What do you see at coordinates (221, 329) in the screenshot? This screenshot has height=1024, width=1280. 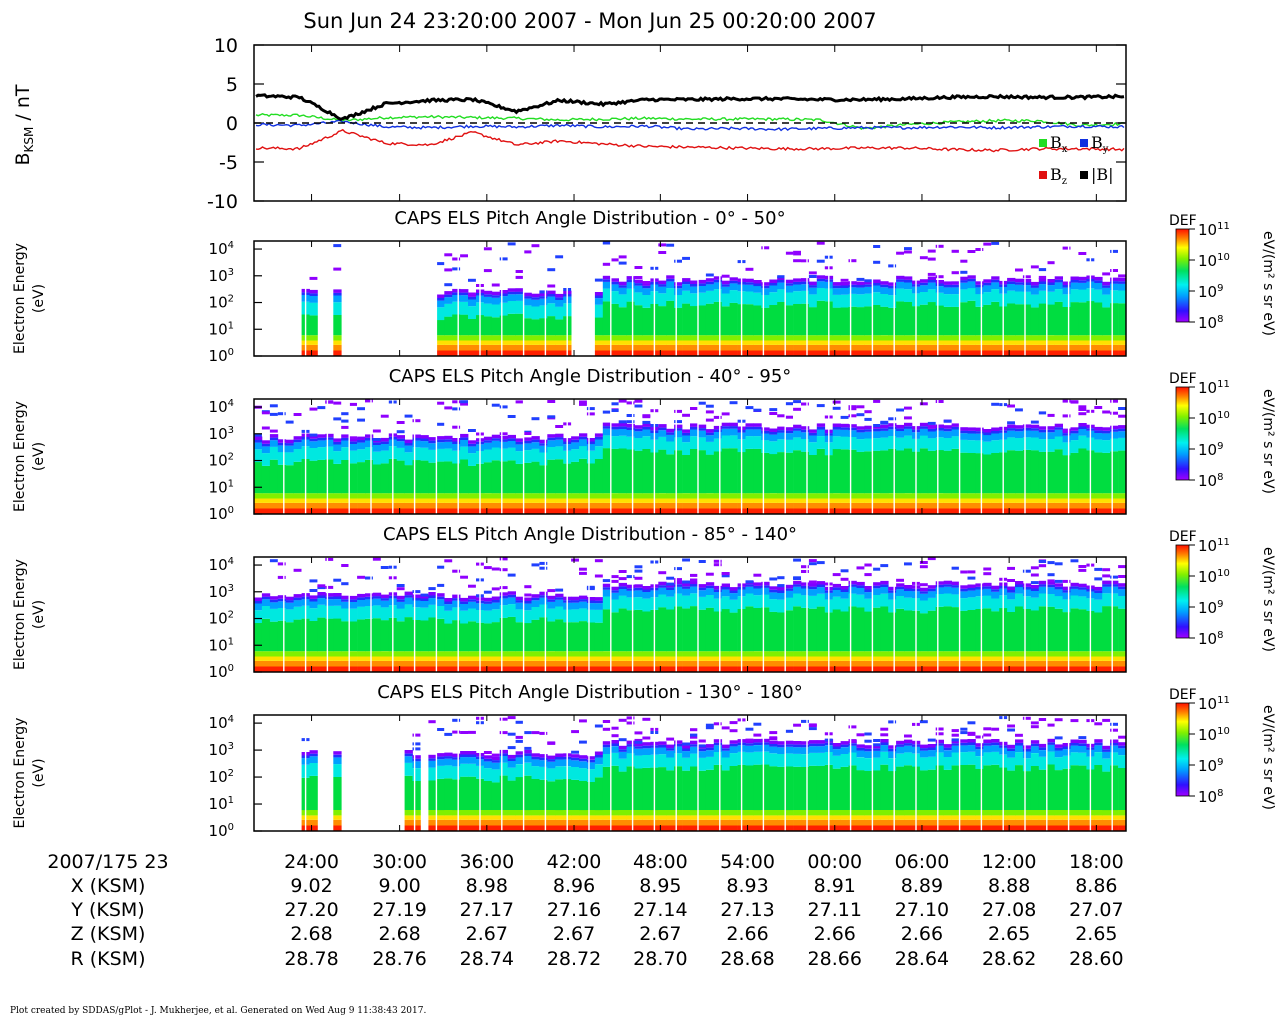 I see `spectrogram-ytick-label: 101` at bounding box center [221, 329].